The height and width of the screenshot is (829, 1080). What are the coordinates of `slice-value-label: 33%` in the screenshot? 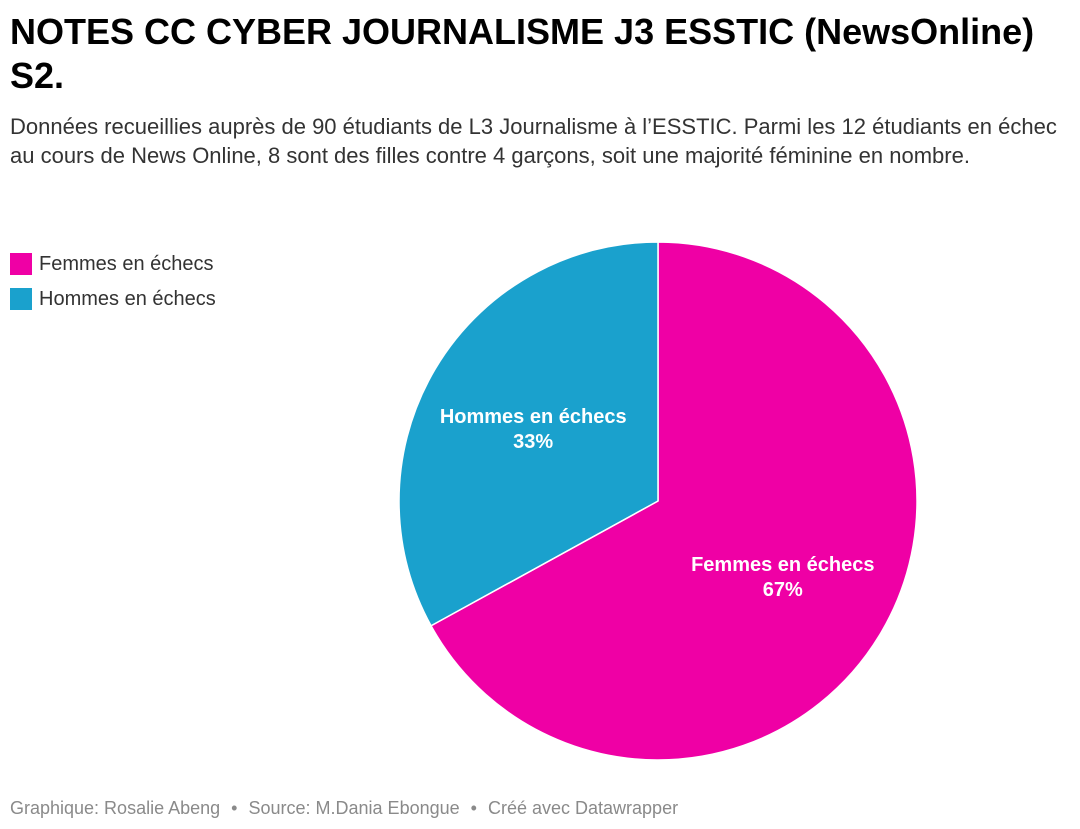 It's located at (533, 442).